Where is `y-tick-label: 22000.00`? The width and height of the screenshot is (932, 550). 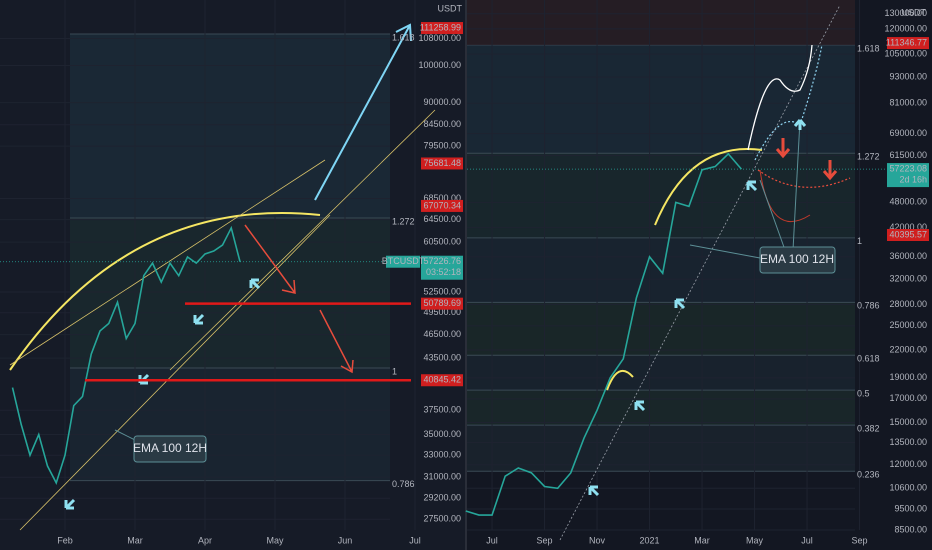
y-tick-label: 22000.00 is located at coordinates (908, 349).